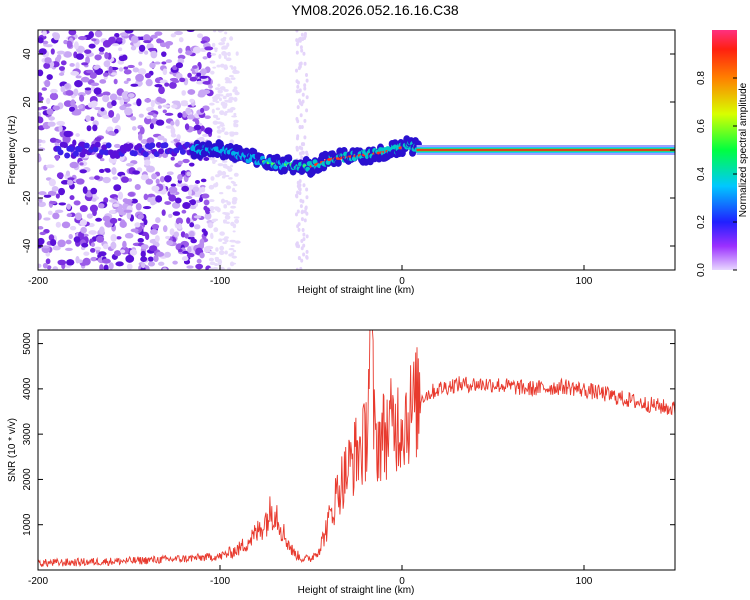 The image size is (750, 600). Describe the element at coordinates (27, 343) in the screenshot. I see `y-tick-label: 5000` at that location.